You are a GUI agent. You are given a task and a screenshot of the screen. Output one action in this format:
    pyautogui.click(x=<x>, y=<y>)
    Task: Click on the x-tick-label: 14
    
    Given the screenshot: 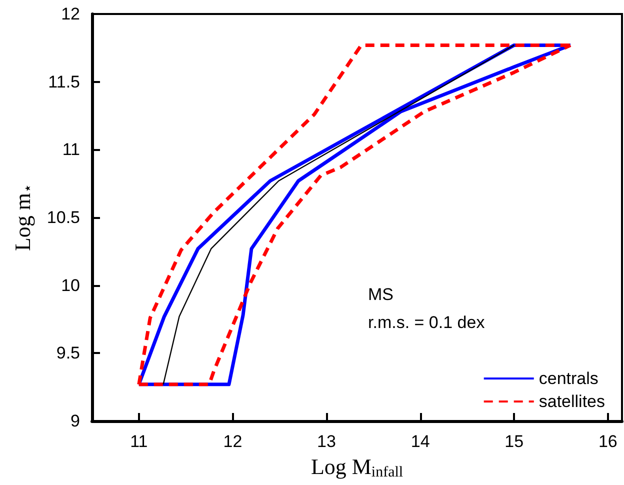 What is the action you would take?
    pyautogui.click(x=420, y=441)
    